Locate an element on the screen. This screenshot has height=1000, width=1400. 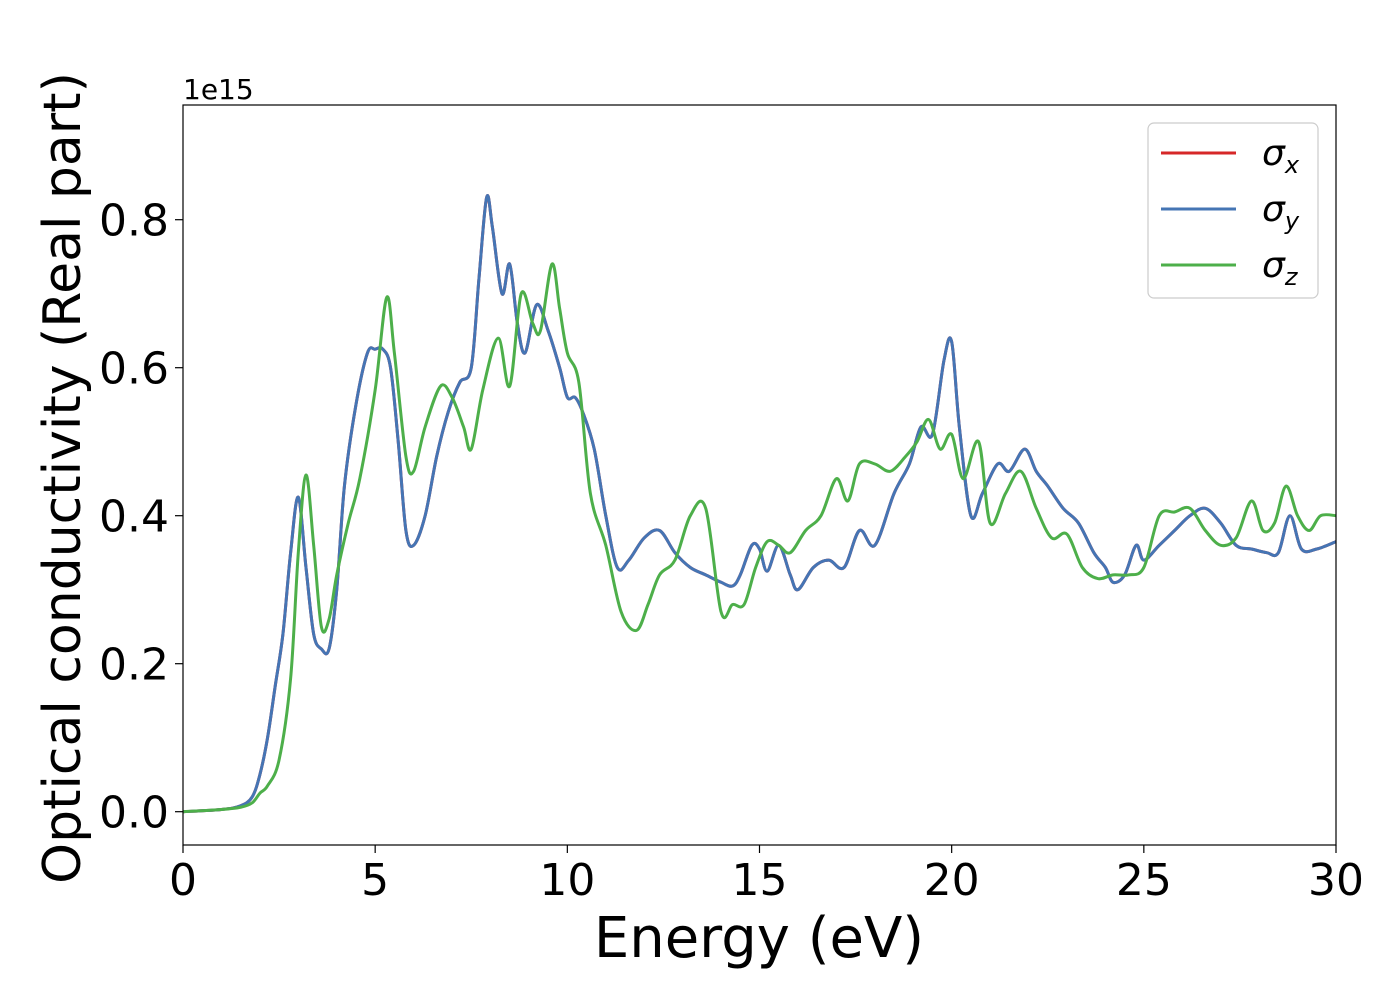
legend-label-y: σy is located at coordinates (1281, 212).